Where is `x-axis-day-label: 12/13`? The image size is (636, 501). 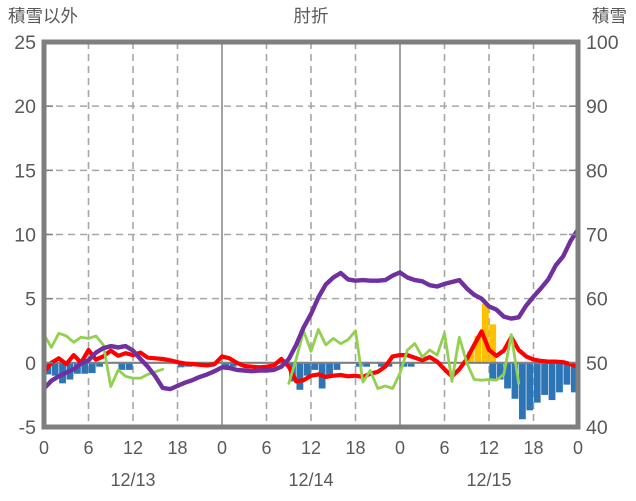 x-axis-day-label: 12/13 is located at coordinates (132, 480).